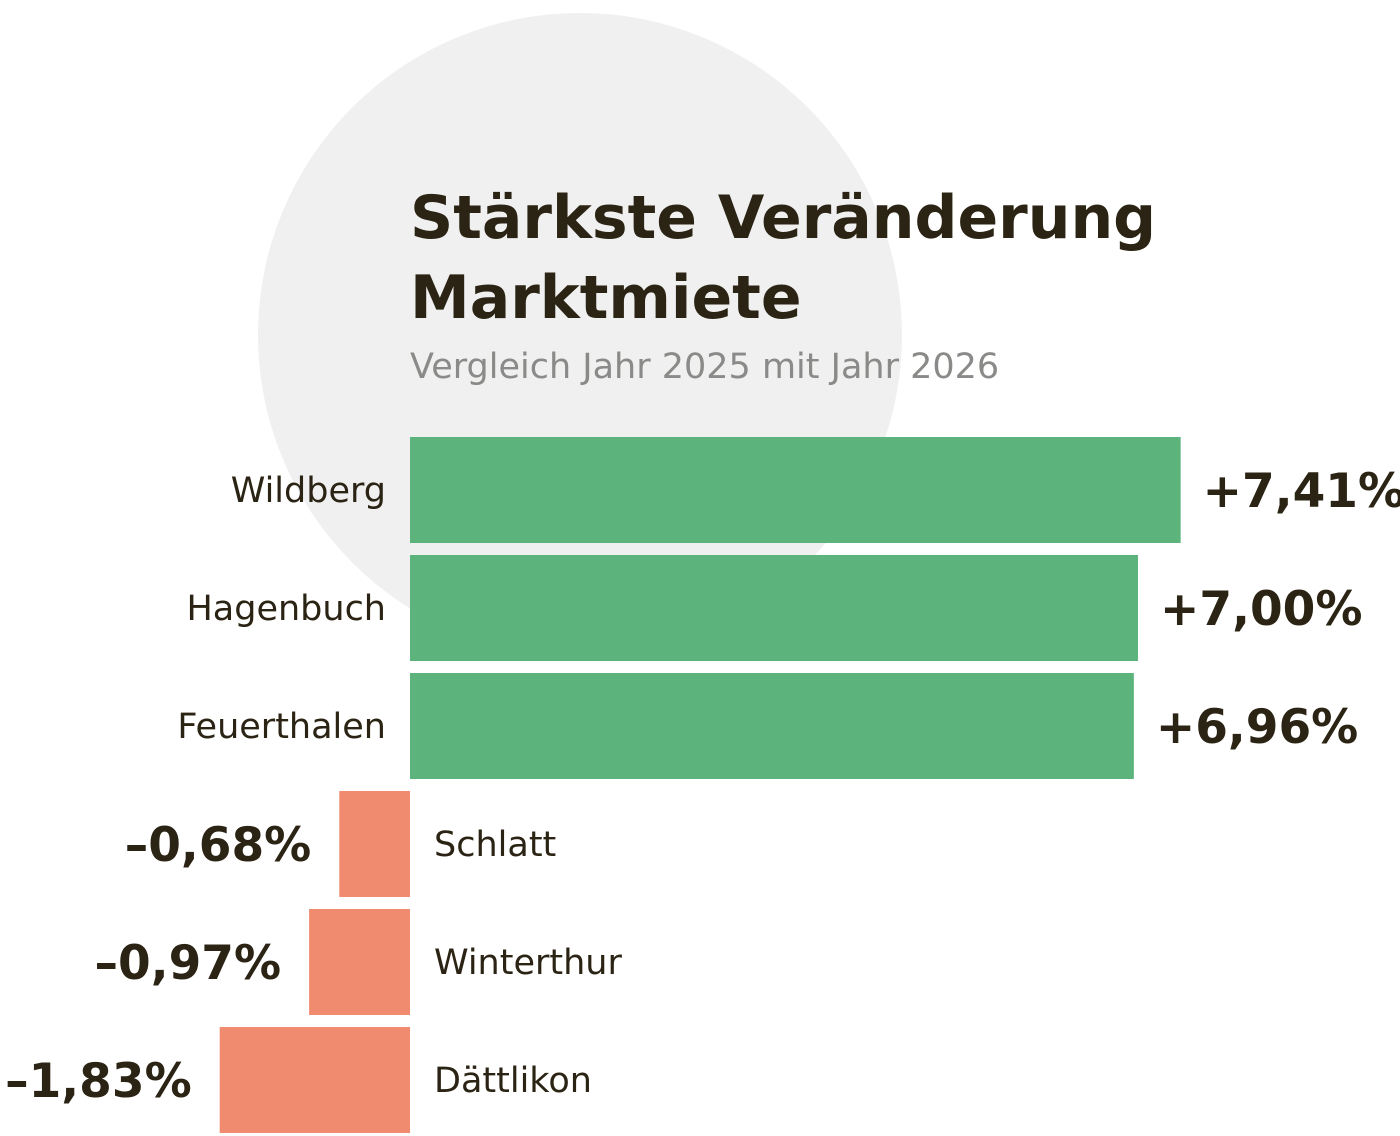 The height and width of the screenshot is (1136, 1400). Describe the element at coordinates (314, 1080) in the screenshot. I see `bar-dättlikon` at that location.